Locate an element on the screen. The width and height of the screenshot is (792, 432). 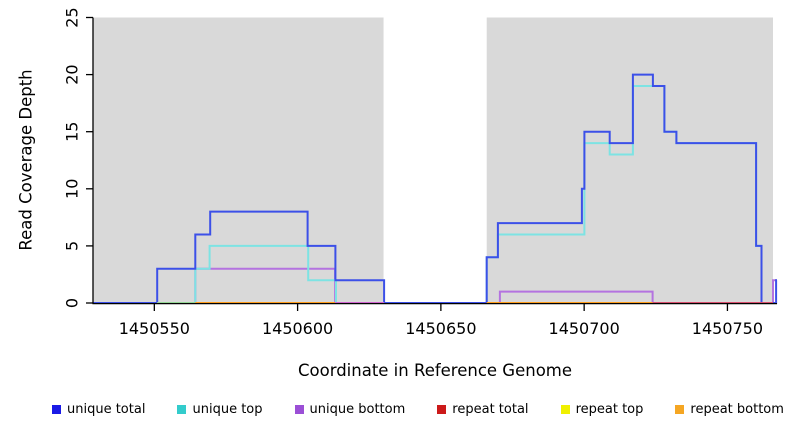
legend-item-repeat-total: repeat total is located at coordinates (483, 409).